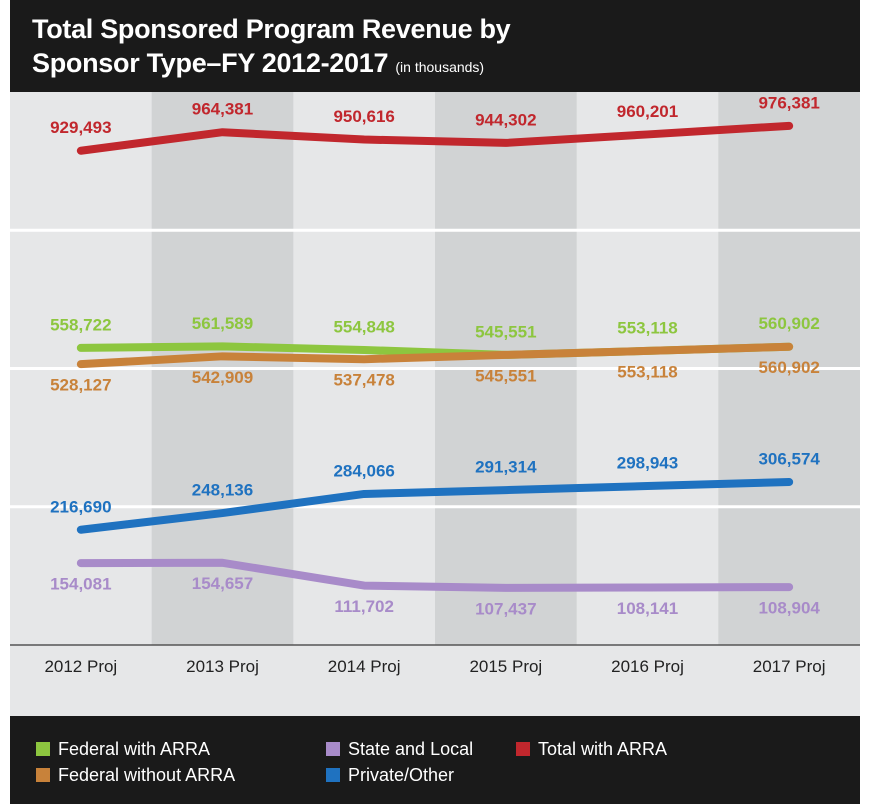  Describe the element at coordinates (505, 119) in the screenshot. I see `value-label: 944,302` at that location.